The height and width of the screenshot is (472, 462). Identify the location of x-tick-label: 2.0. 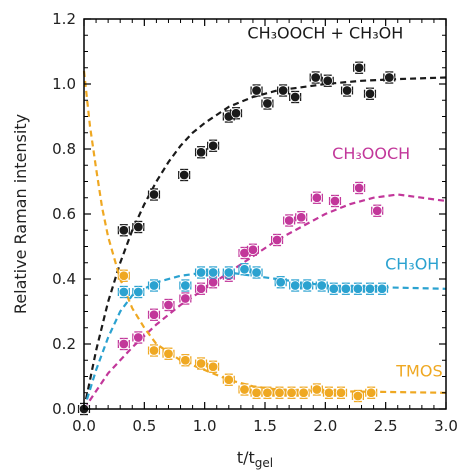
(325, 426).